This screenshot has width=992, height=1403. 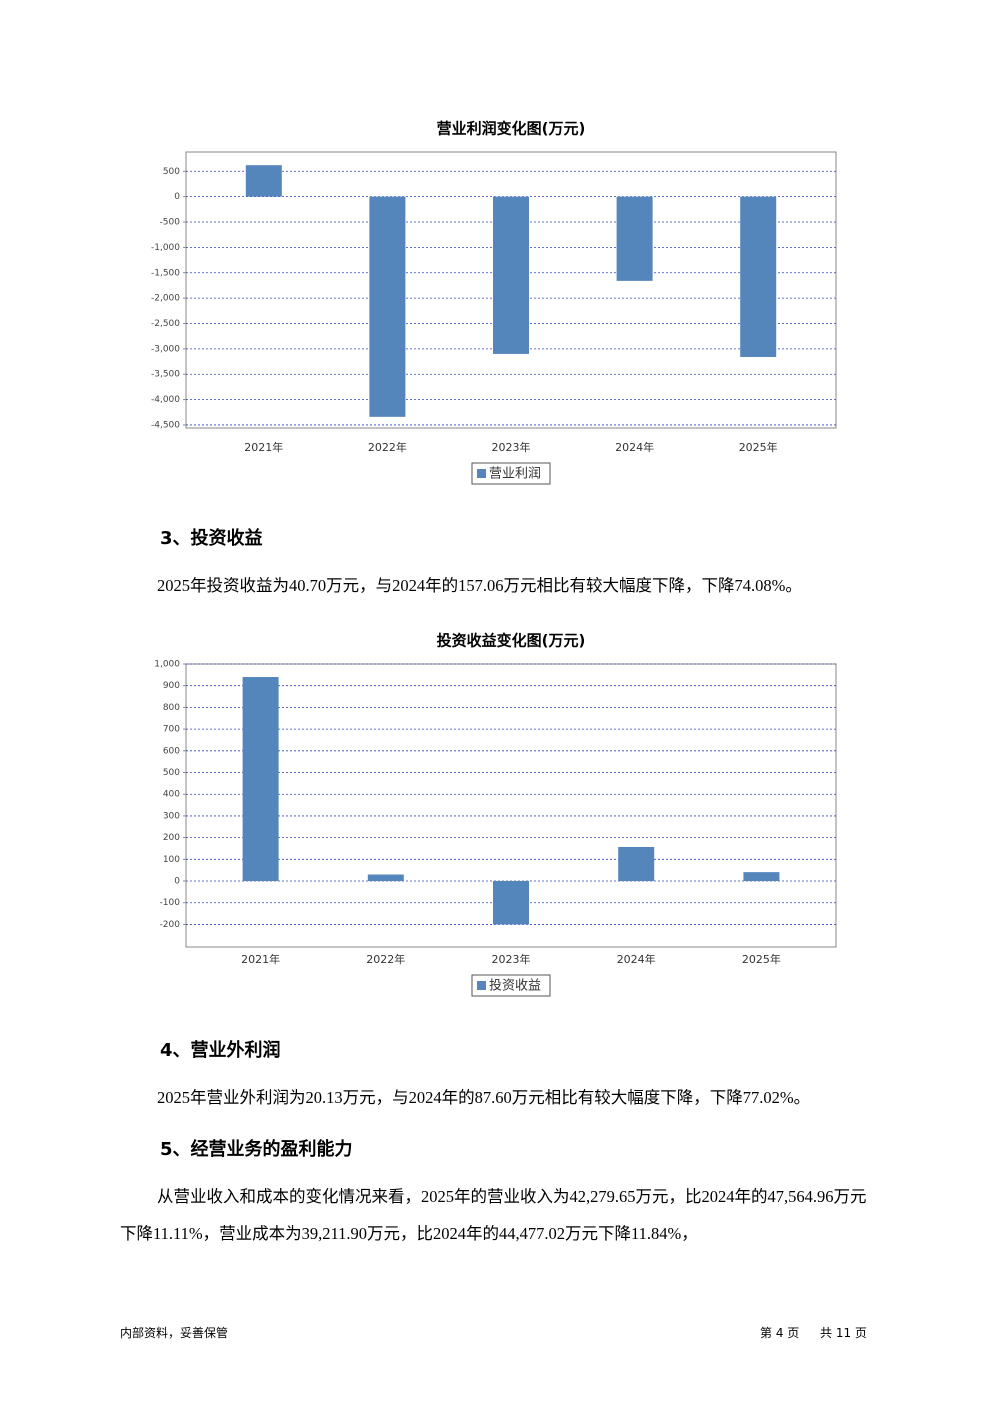 What do you see at coordinates (220, 1050) in the screenshot?
I see `section-heading: 4、营业外利润` at bounding box center [220, 1050].